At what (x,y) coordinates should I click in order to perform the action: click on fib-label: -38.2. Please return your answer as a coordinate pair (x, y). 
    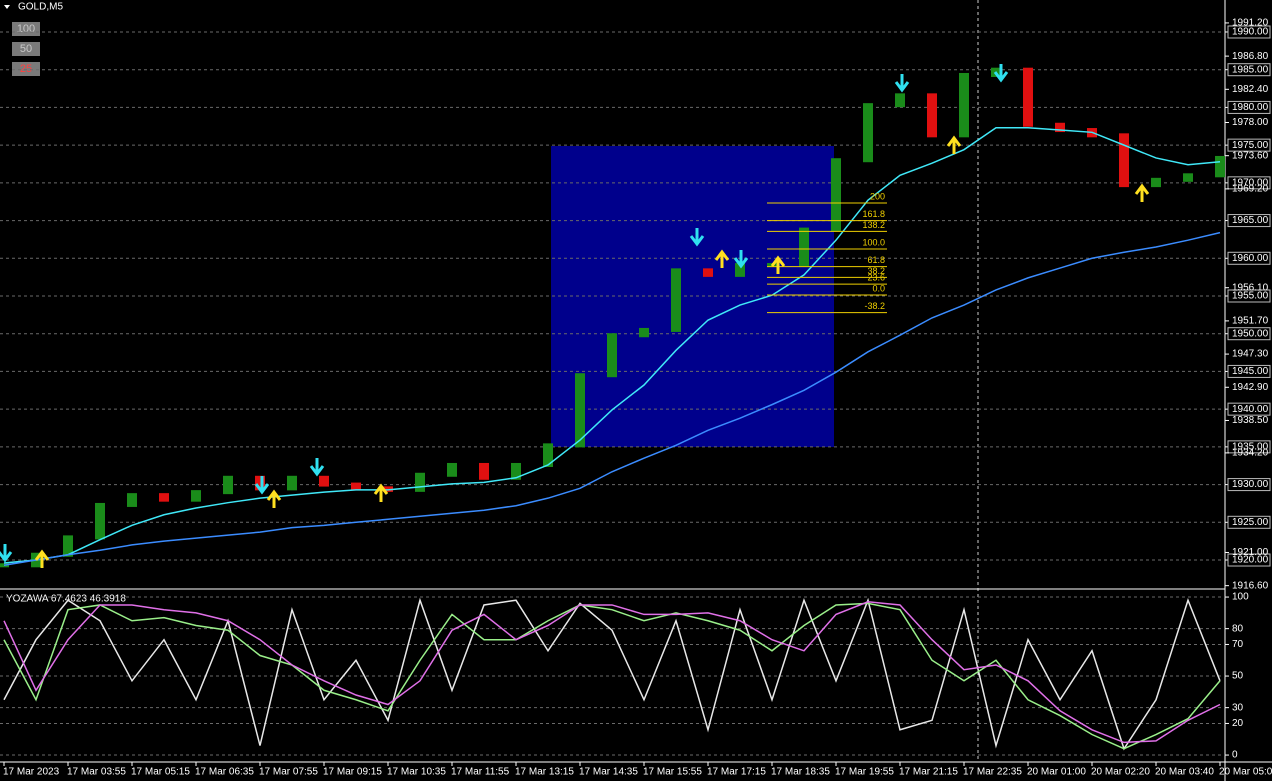
    Looking at the image, I should click on (874, 306).